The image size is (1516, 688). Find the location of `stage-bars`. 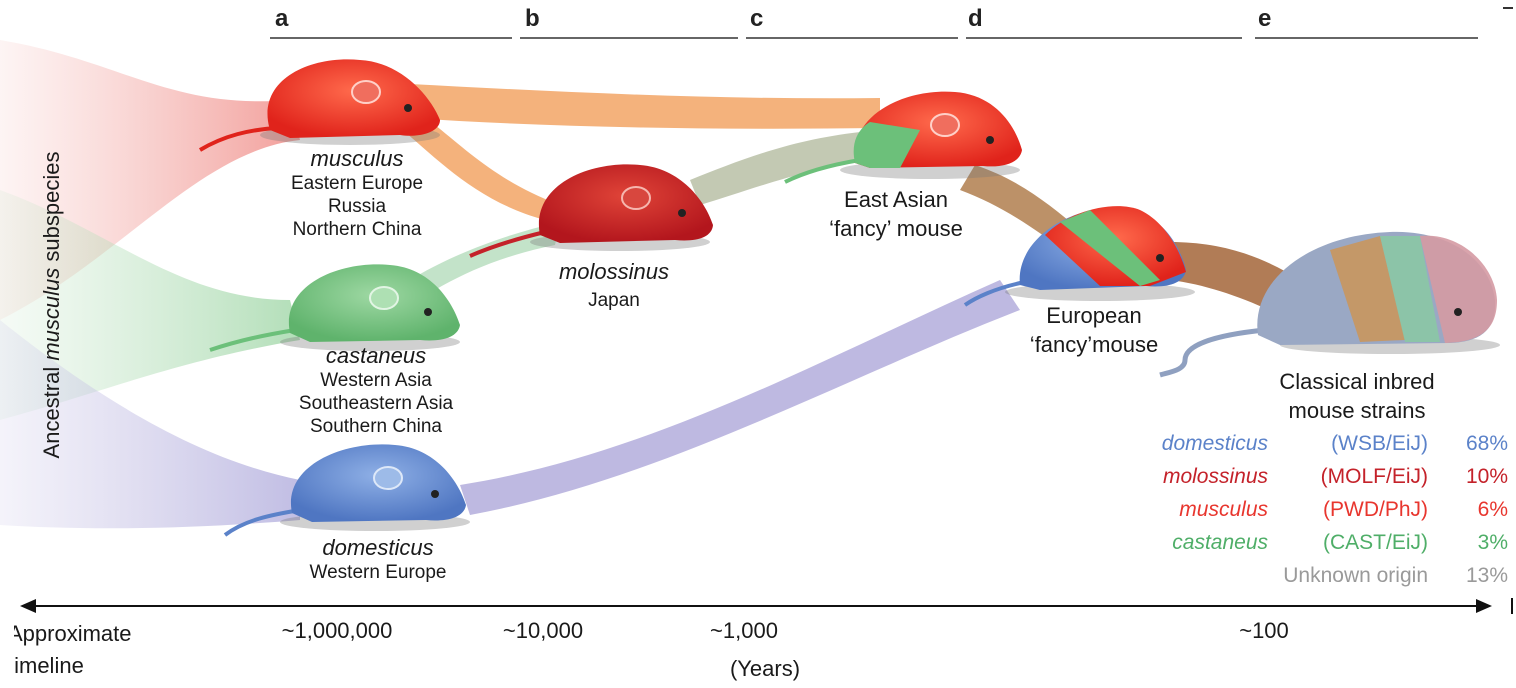

stage-bars is located at coordinates (891, 23).